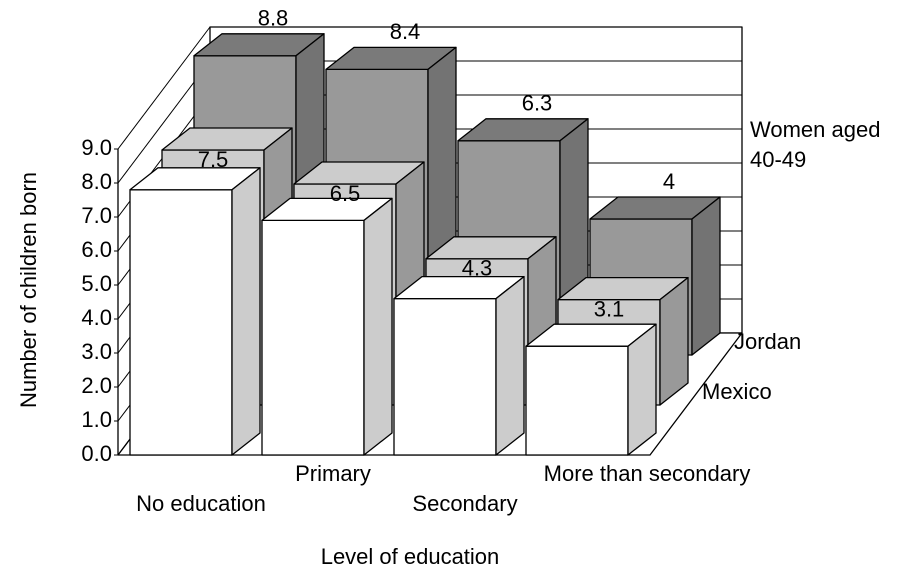 This screenshot has height=578, width=902. I want to click on x-tick-label: Primary, so click(333, 473).